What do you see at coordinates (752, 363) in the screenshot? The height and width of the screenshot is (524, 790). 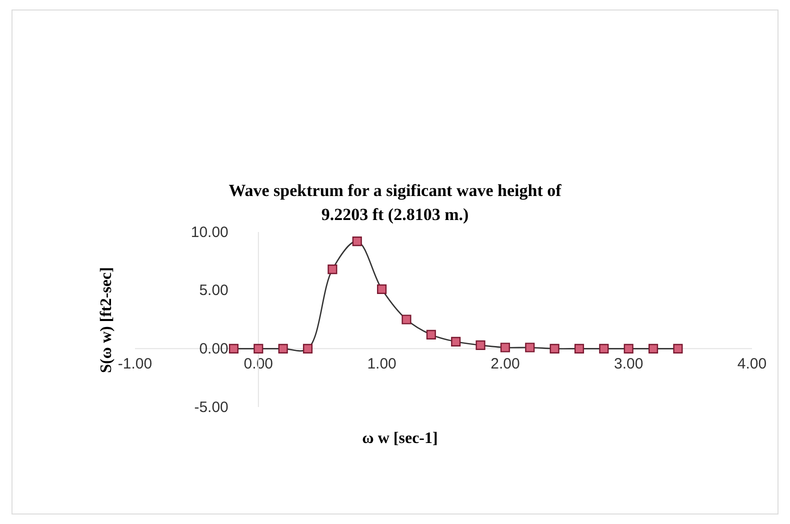 I see `x-tick-label: 4.00` at bounding box center [752, 363].